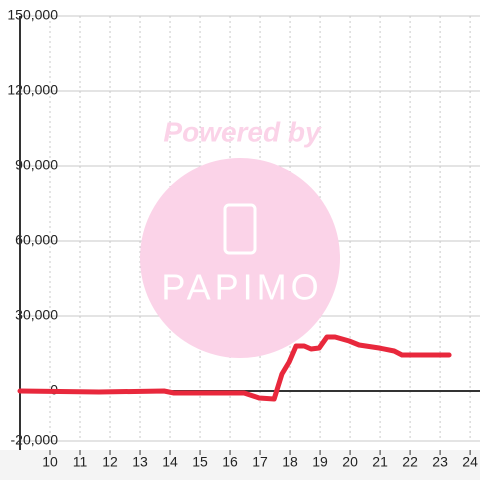 This screenshot has width=480, height=480. I want to click on x-tick-label: 13, so click(140, 462).